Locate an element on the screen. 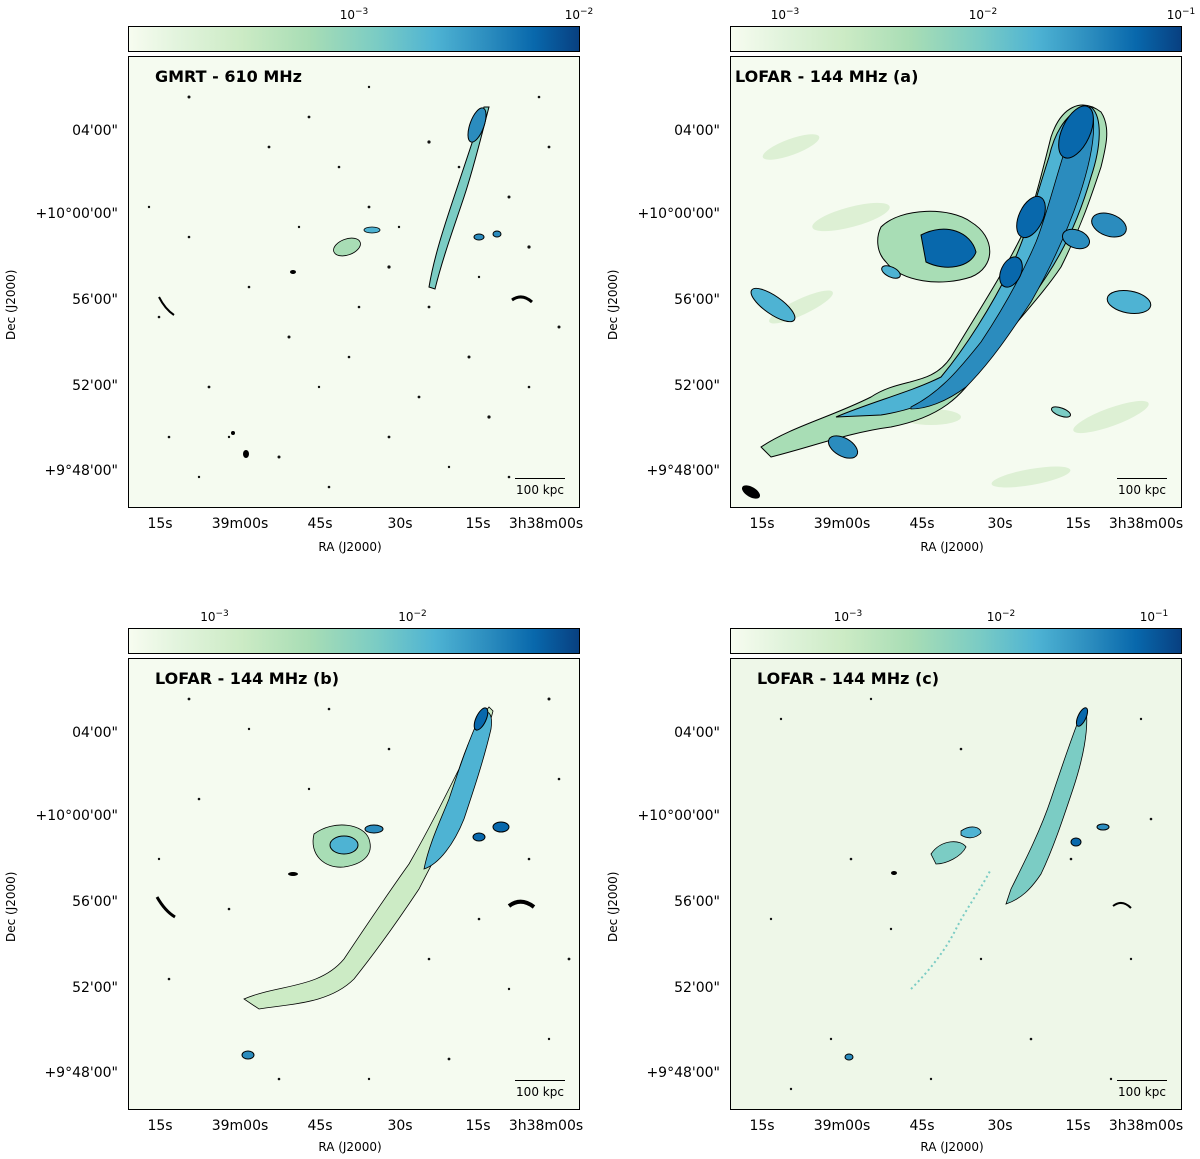 Image resolution: width=1200 pixels, height=1159 pixels. panel-title: LOFAR - 144 MHz (b) is located at coordinates (247, 678).